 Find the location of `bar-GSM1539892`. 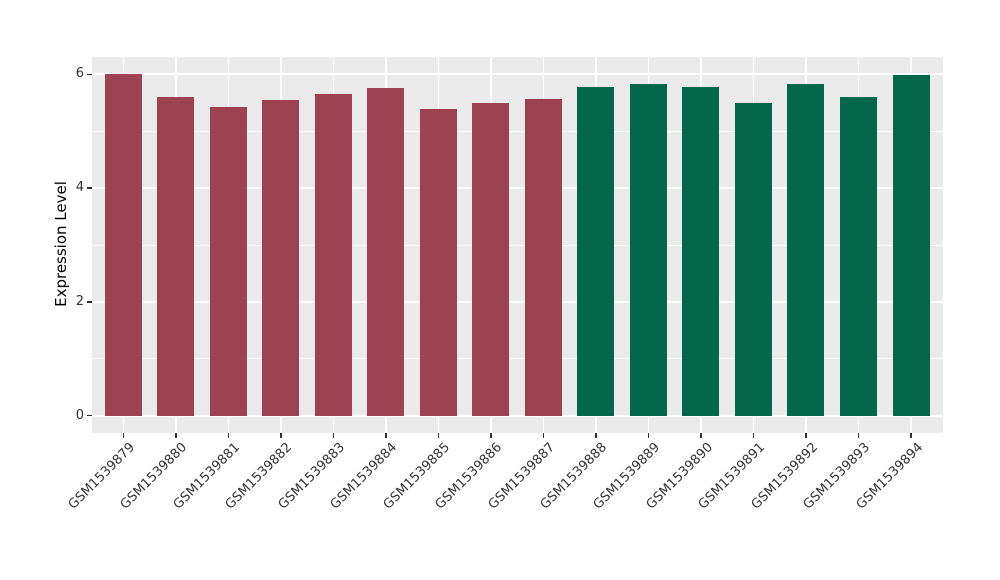

bar-GSM1539892 is located at coordinates (806, 249).